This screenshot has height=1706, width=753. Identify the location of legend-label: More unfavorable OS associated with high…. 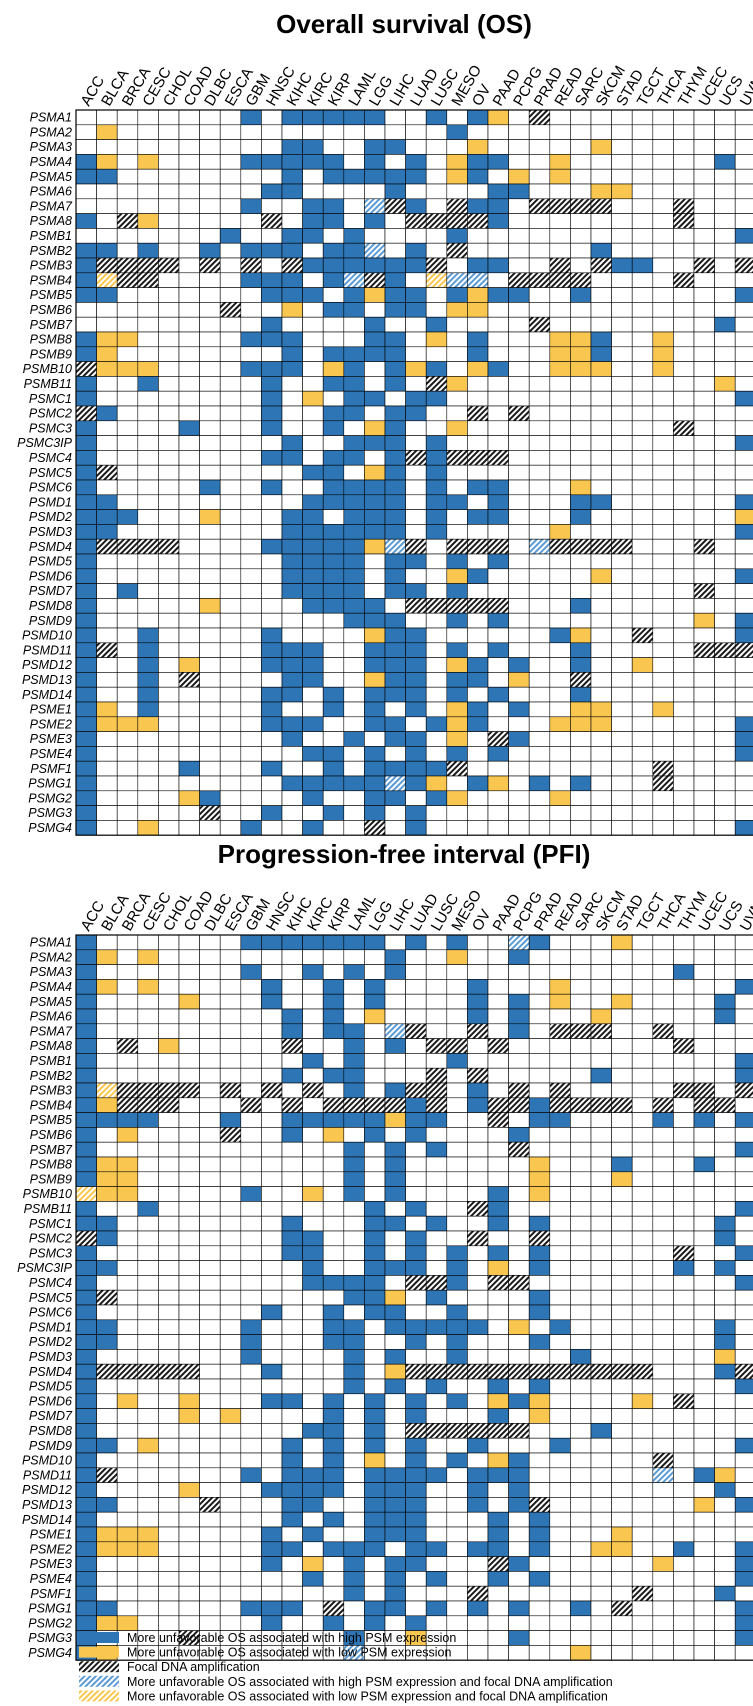
(370, 1682).